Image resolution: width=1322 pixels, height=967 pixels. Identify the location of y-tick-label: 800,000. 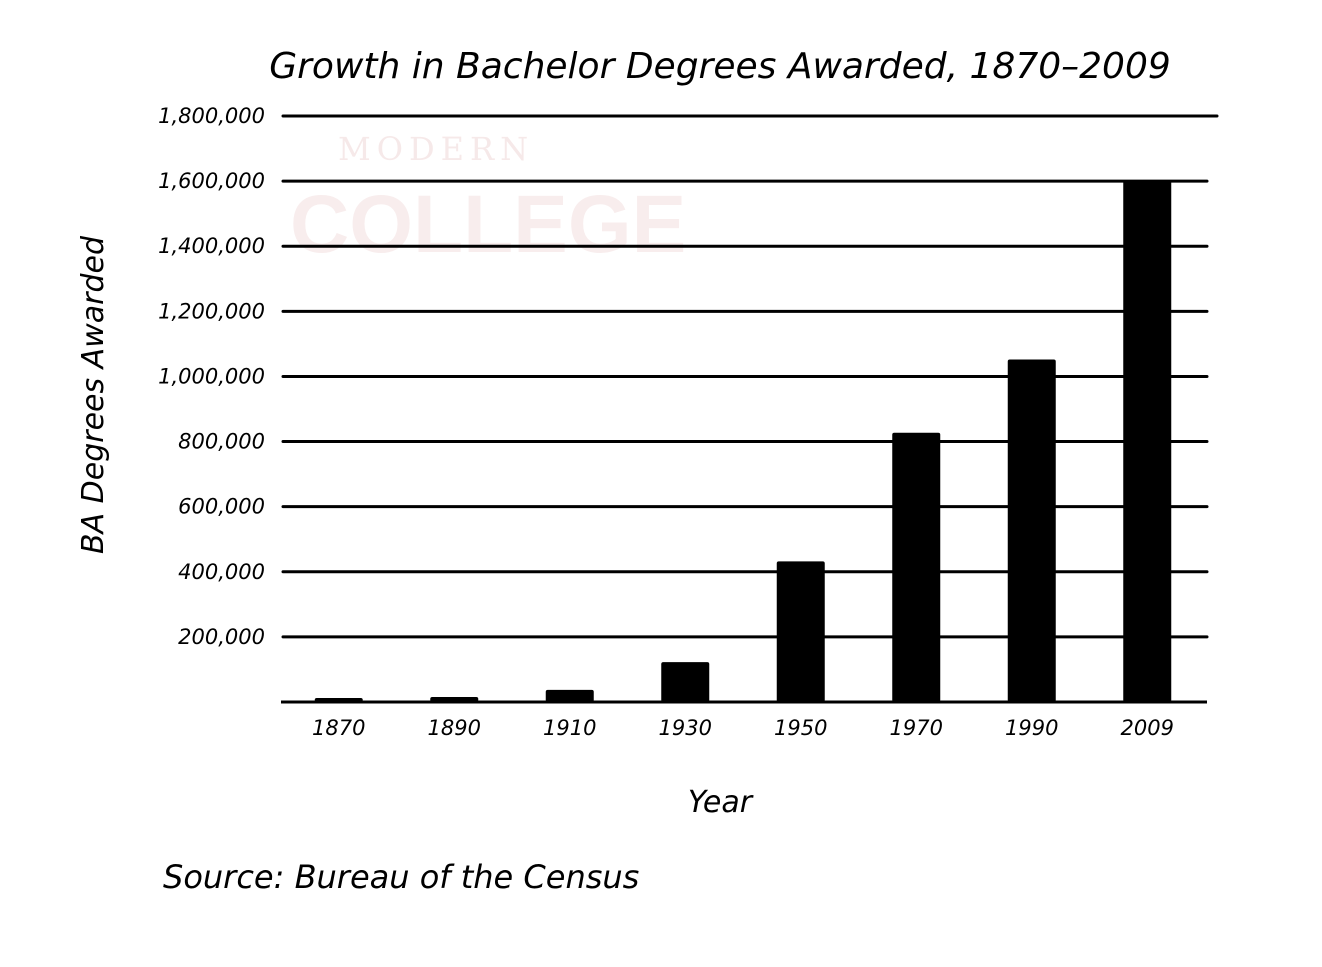
(221, 442).